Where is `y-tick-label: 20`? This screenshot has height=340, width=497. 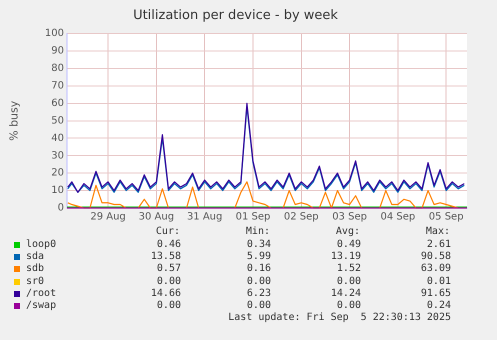
y-tick-label: 20 is located at coordinates (57, 173).